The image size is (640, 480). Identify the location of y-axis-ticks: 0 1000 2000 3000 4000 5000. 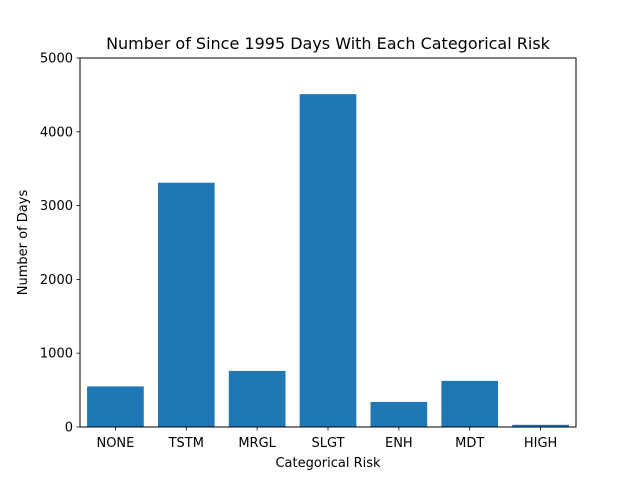
(60, 244).